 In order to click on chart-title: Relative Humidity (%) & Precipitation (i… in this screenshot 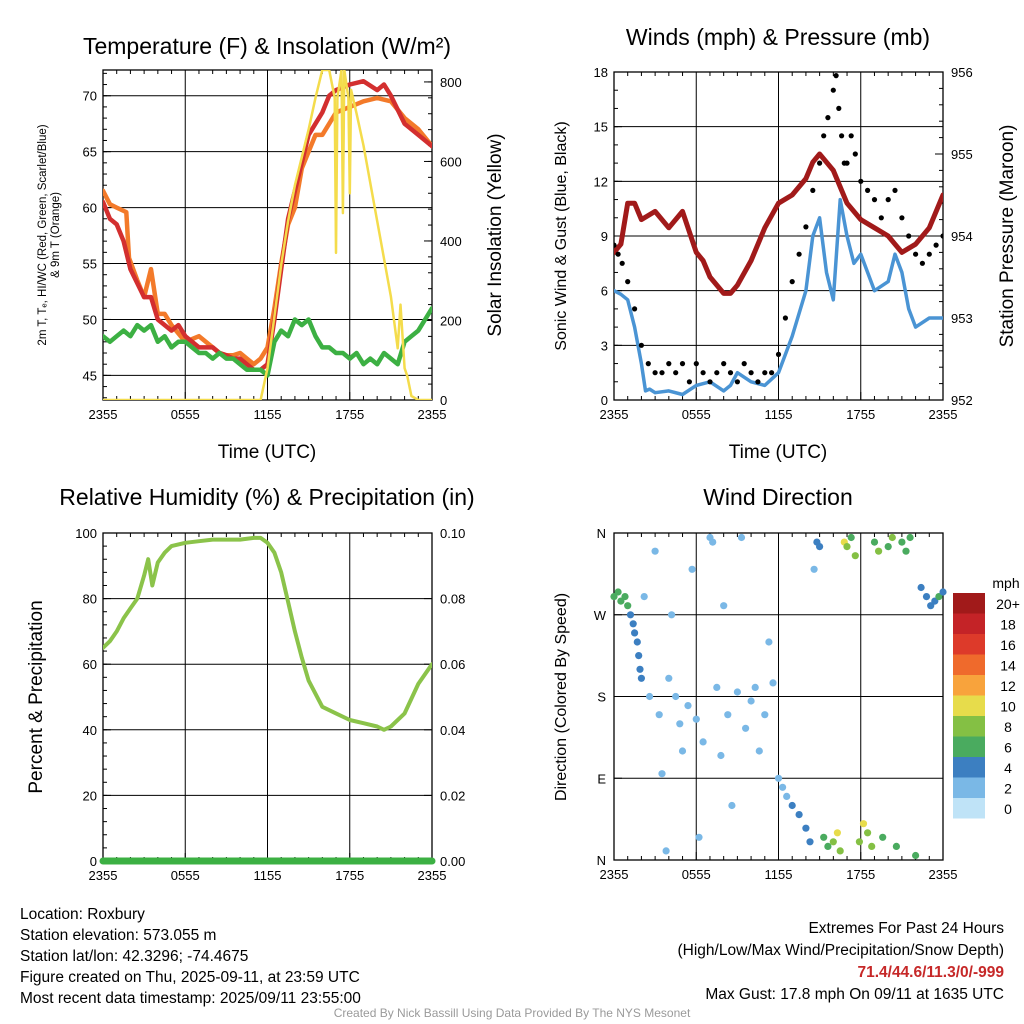, I will do `click(266, 497)`.